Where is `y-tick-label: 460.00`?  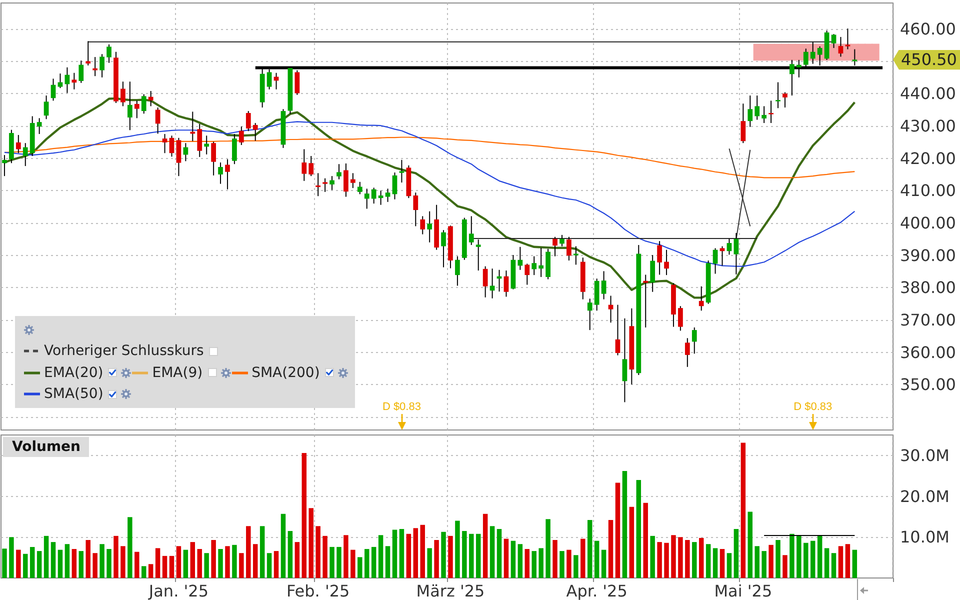 y-tick-label: 460.00 is located at coordinates (928, 28).